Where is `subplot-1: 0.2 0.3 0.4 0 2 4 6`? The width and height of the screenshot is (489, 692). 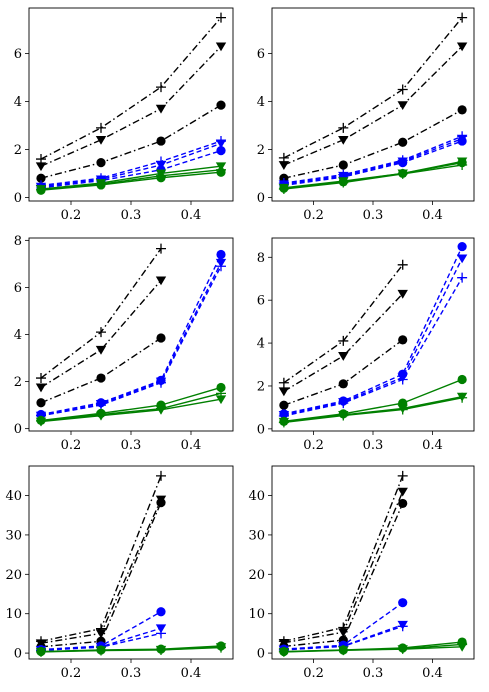
subplot-1: 0.2 0.3 0.4 0 2 4 6 is located at coordinates (124, 115).